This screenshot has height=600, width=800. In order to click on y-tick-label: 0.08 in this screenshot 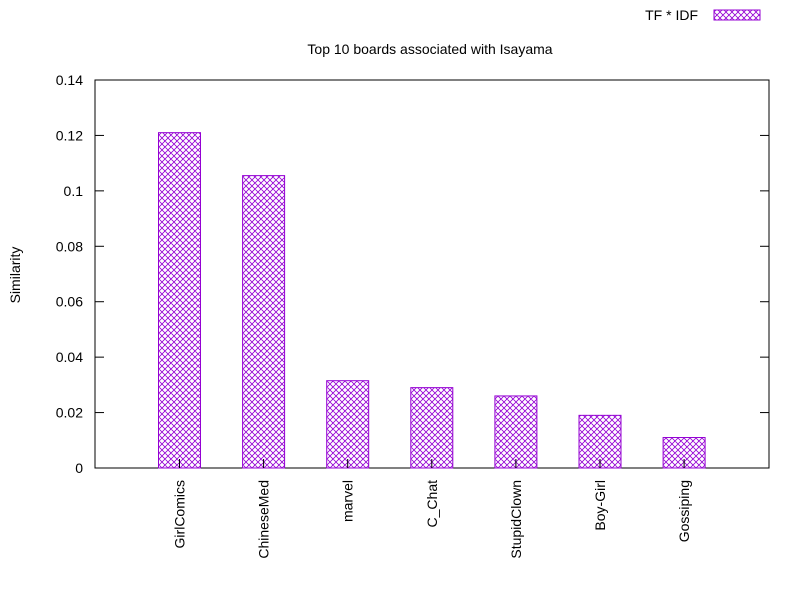, I will do `click(69, 246)`.